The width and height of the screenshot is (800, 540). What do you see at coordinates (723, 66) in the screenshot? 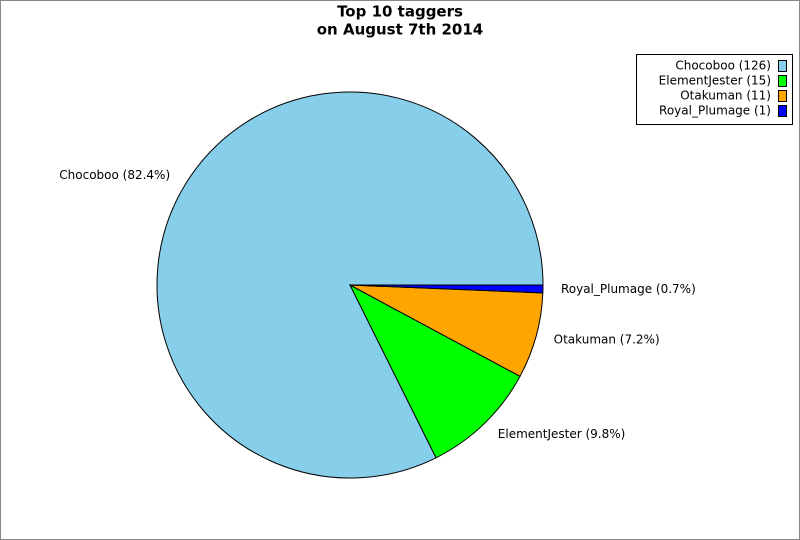
I see `legend-label: Chocoboo (126)` at bounding box center [723, 66].